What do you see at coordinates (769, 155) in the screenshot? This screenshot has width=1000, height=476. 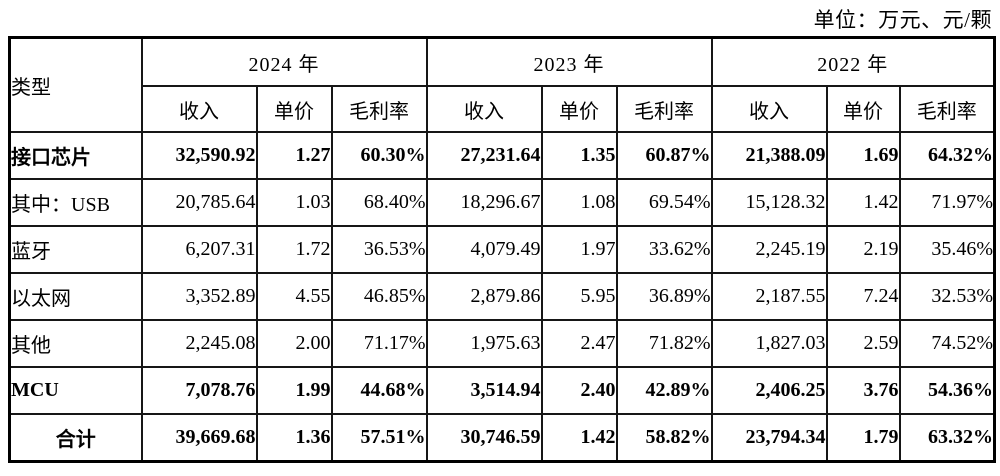 I see `cell-revenue-2022: 21,388.09` at bounding box center [769, 155].